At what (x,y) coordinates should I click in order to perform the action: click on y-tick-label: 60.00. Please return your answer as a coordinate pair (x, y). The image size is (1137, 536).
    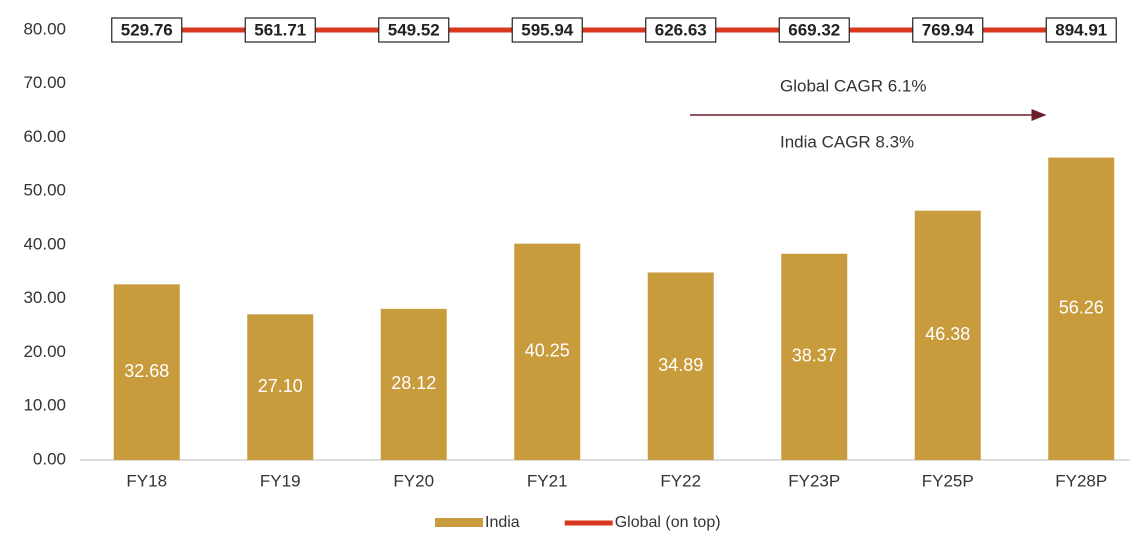
    Looking at the image, I should click on (44, 136).